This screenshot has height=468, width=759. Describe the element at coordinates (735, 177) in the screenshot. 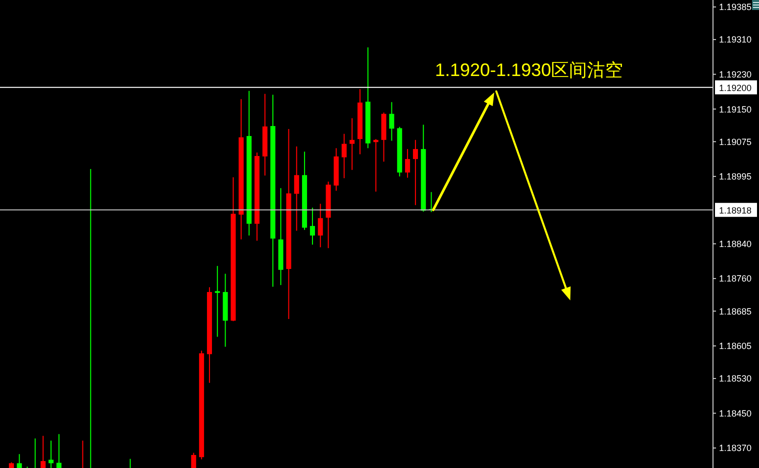

I see `y-tick-label: 1.18995` at that location.